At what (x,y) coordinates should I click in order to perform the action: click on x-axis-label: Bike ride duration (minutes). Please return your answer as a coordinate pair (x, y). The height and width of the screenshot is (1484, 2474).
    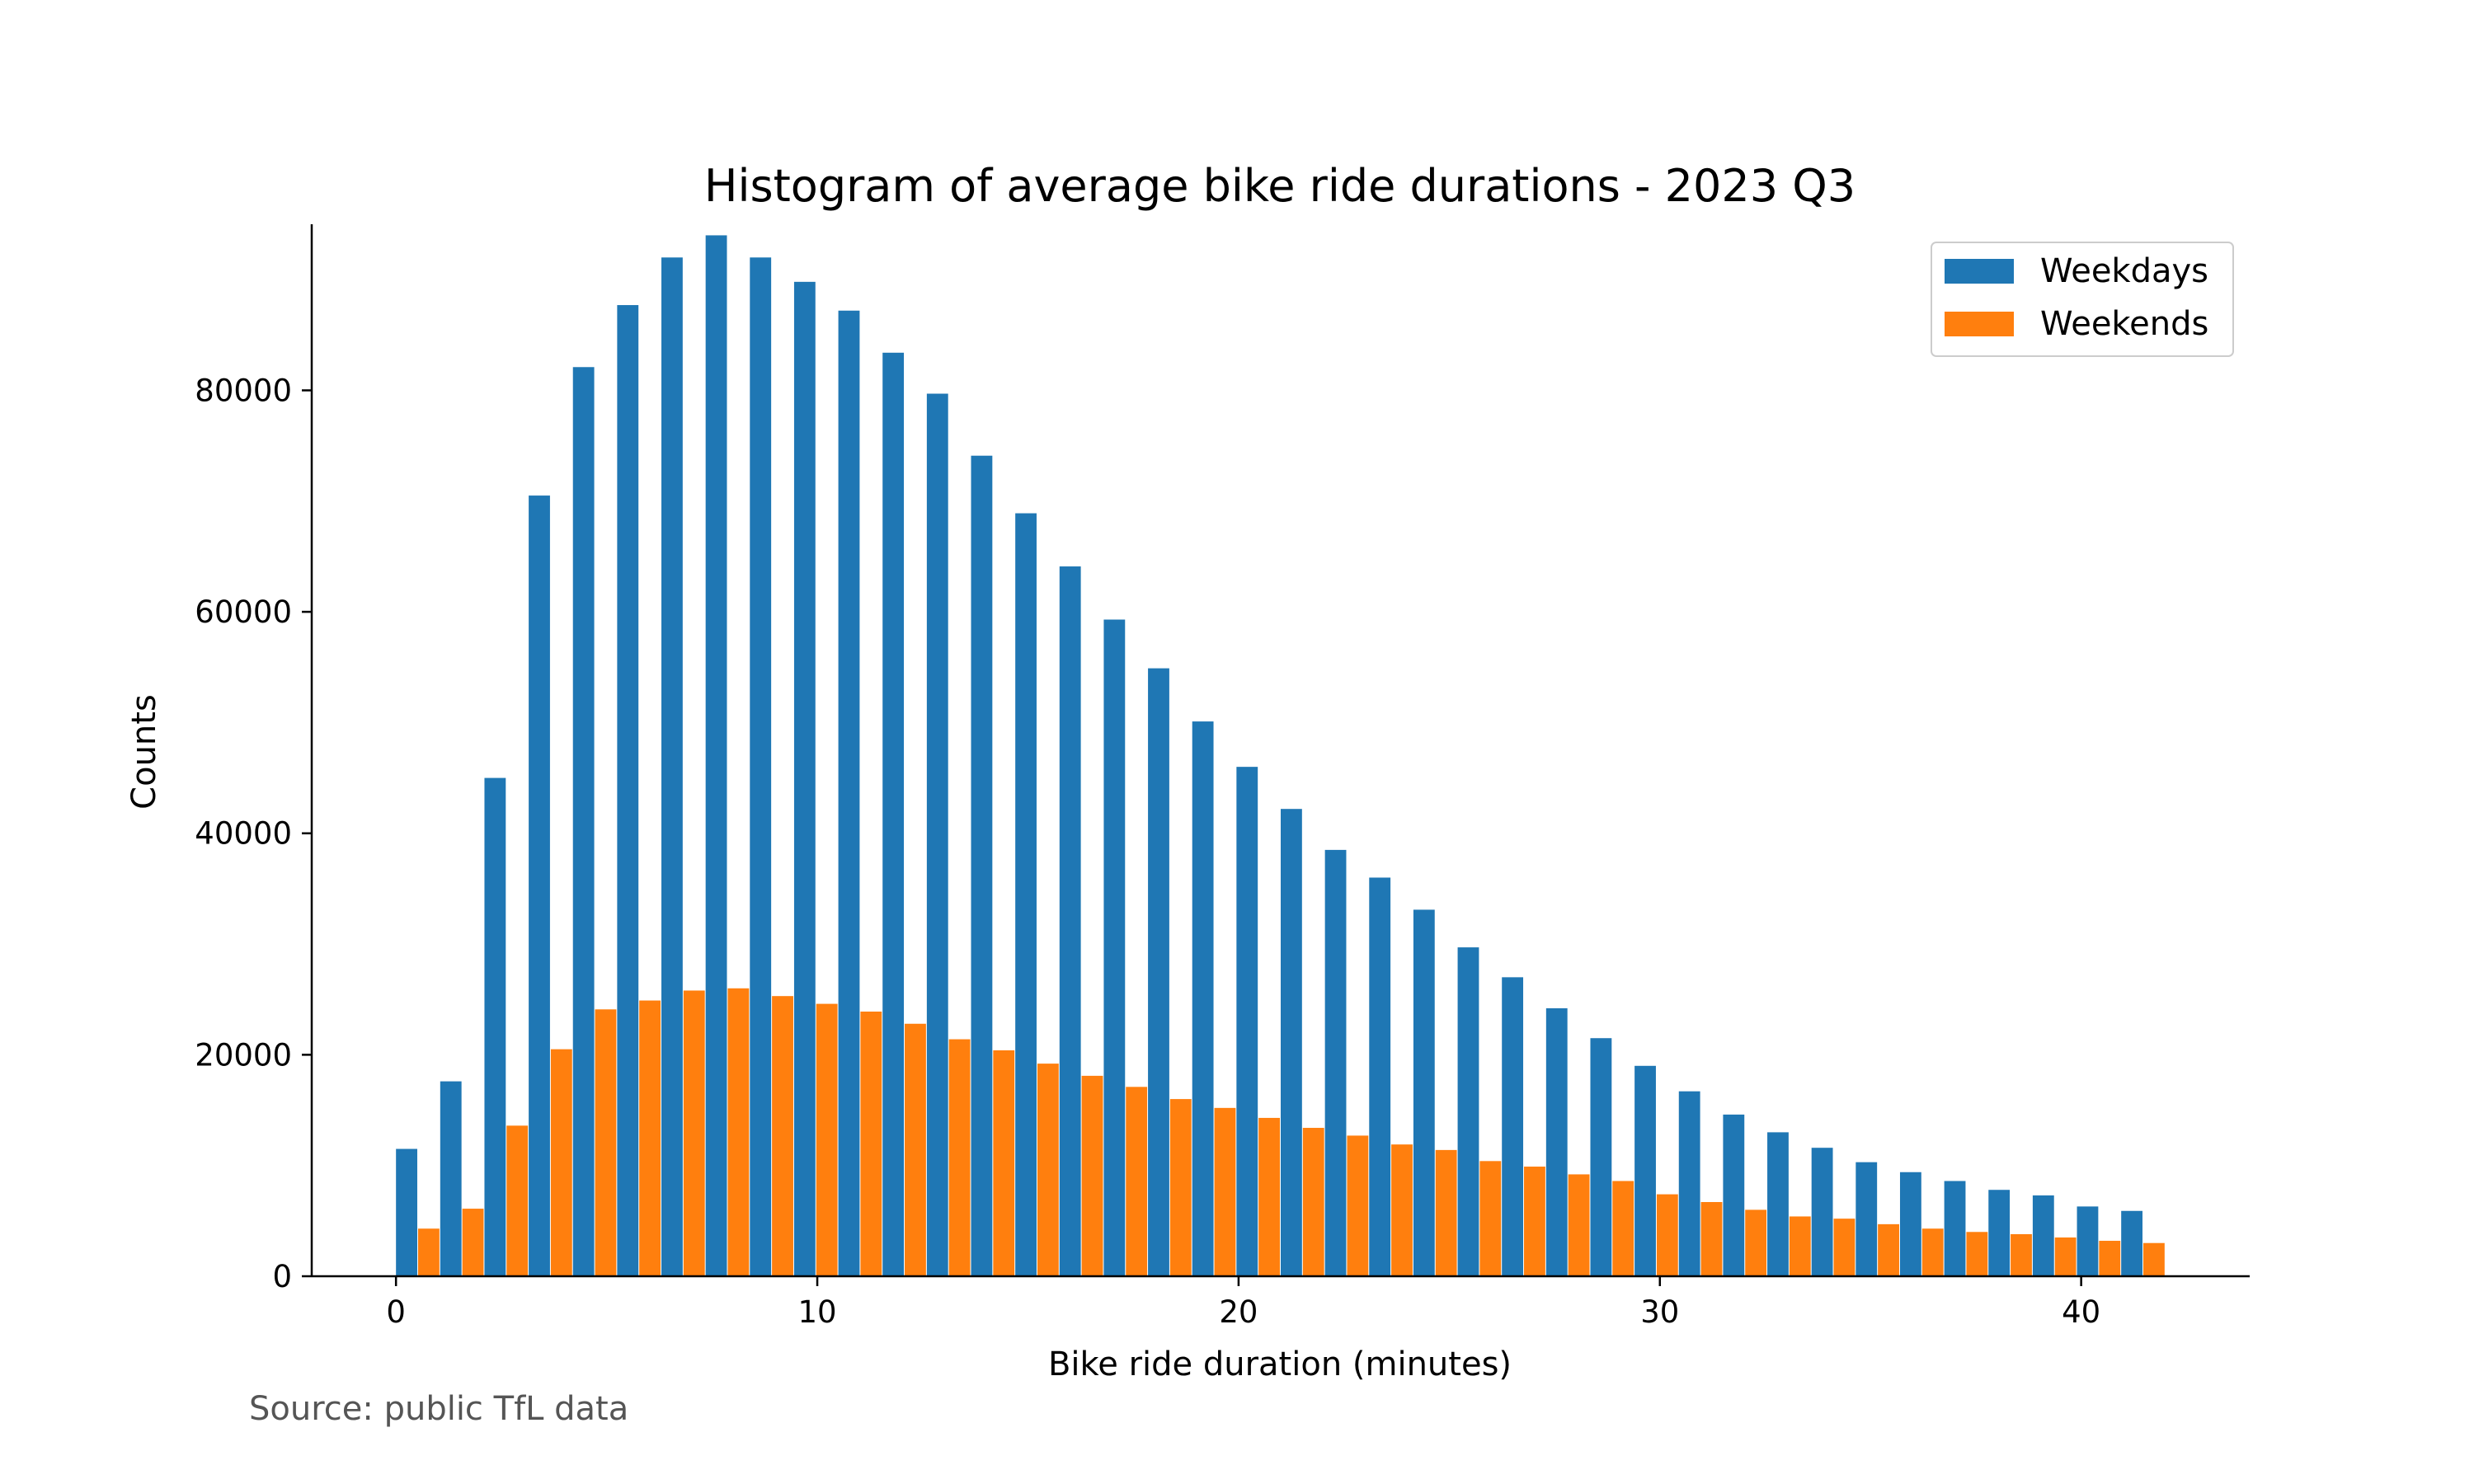
    Looking at the image, I should click on (1280, 1364).